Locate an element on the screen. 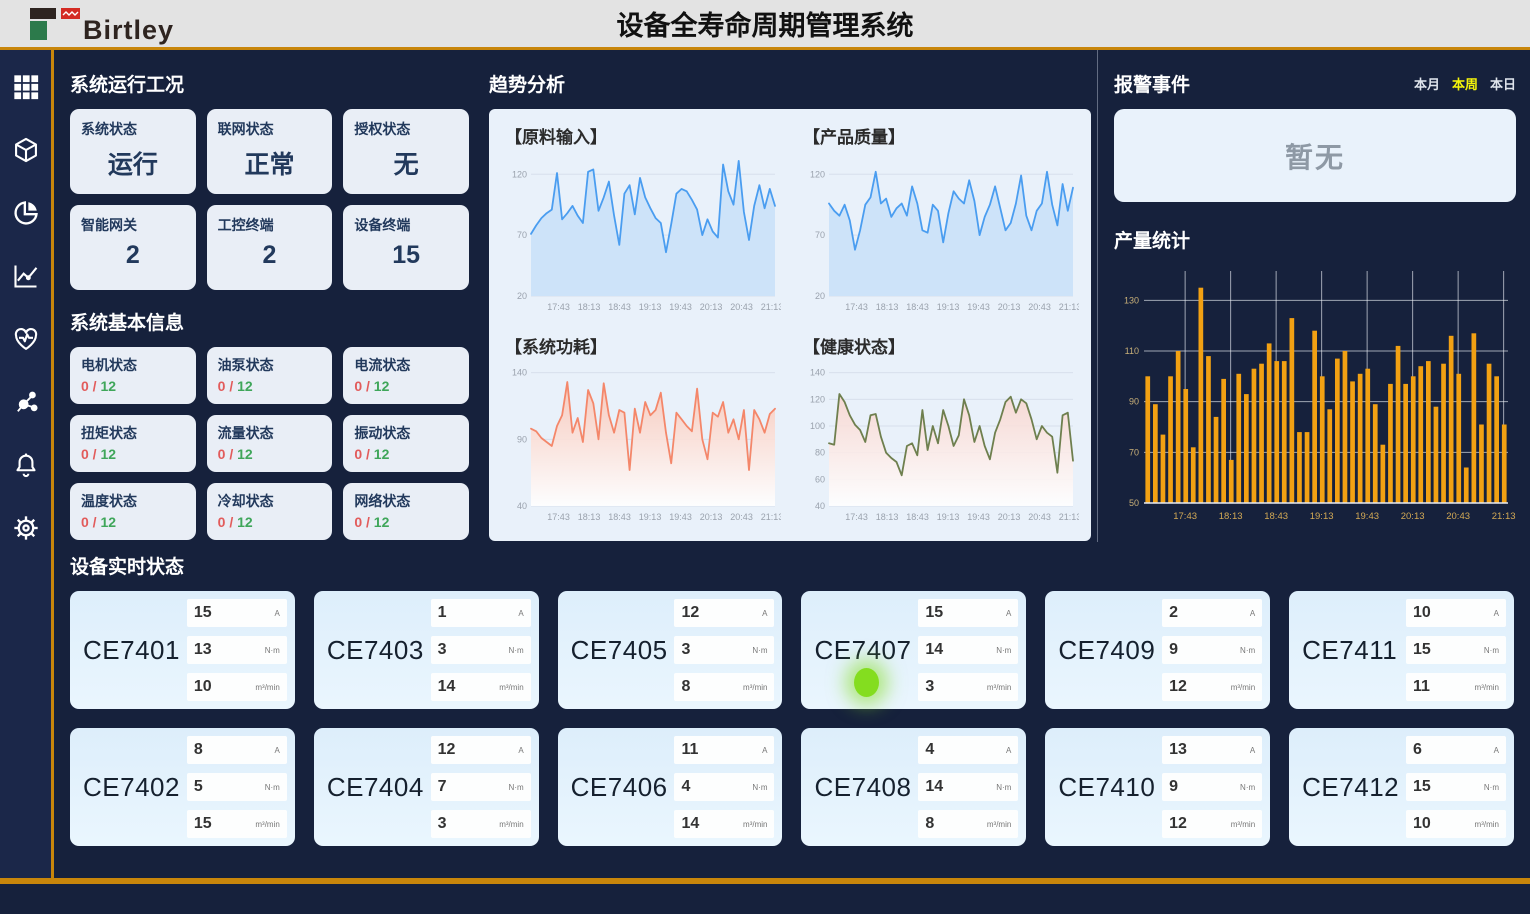  grid-menu-icon is located at coordinates (26, 87).